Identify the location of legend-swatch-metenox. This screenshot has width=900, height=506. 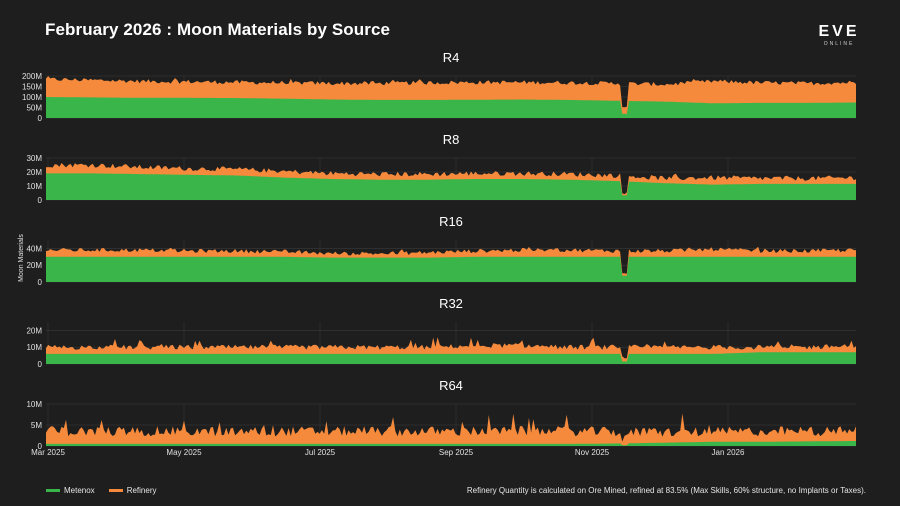
(53, 490).